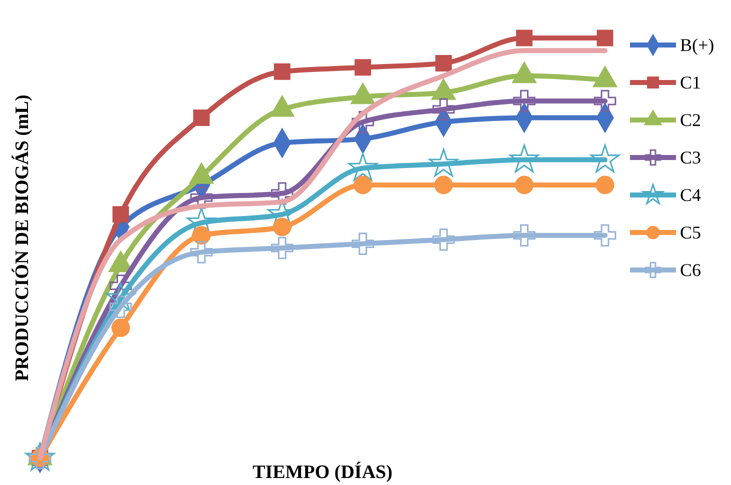 Image resolution: width=731 pixels, height=485 pixels. Describe the element at coordinates (322, 472) in the screenshot. I see `x-axis-title: TIEMPO (DÍAS)` at that location.